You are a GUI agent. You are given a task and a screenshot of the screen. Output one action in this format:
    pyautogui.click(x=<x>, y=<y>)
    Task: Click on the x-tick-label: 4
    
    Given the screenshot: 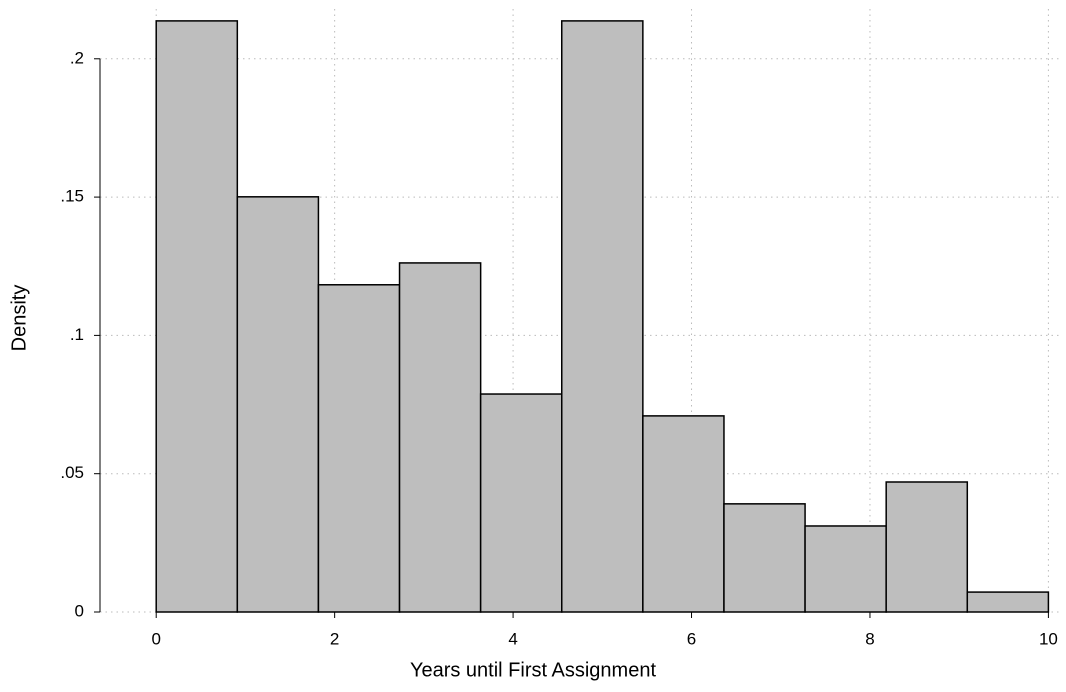 What is the action you would take?
    pyautogui.click(x=512, y=638)
    